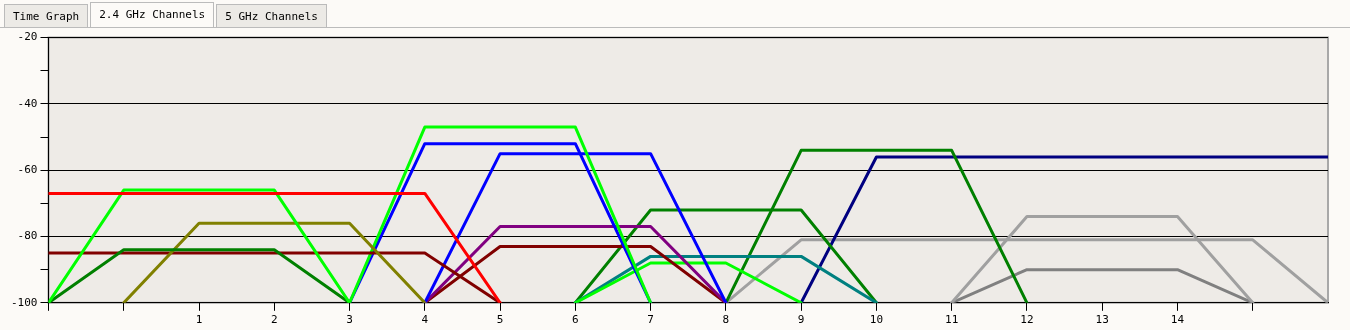 This screenshot has height=330, width=1350. I want to click on x-tick-label: 11, so click(952, 320).